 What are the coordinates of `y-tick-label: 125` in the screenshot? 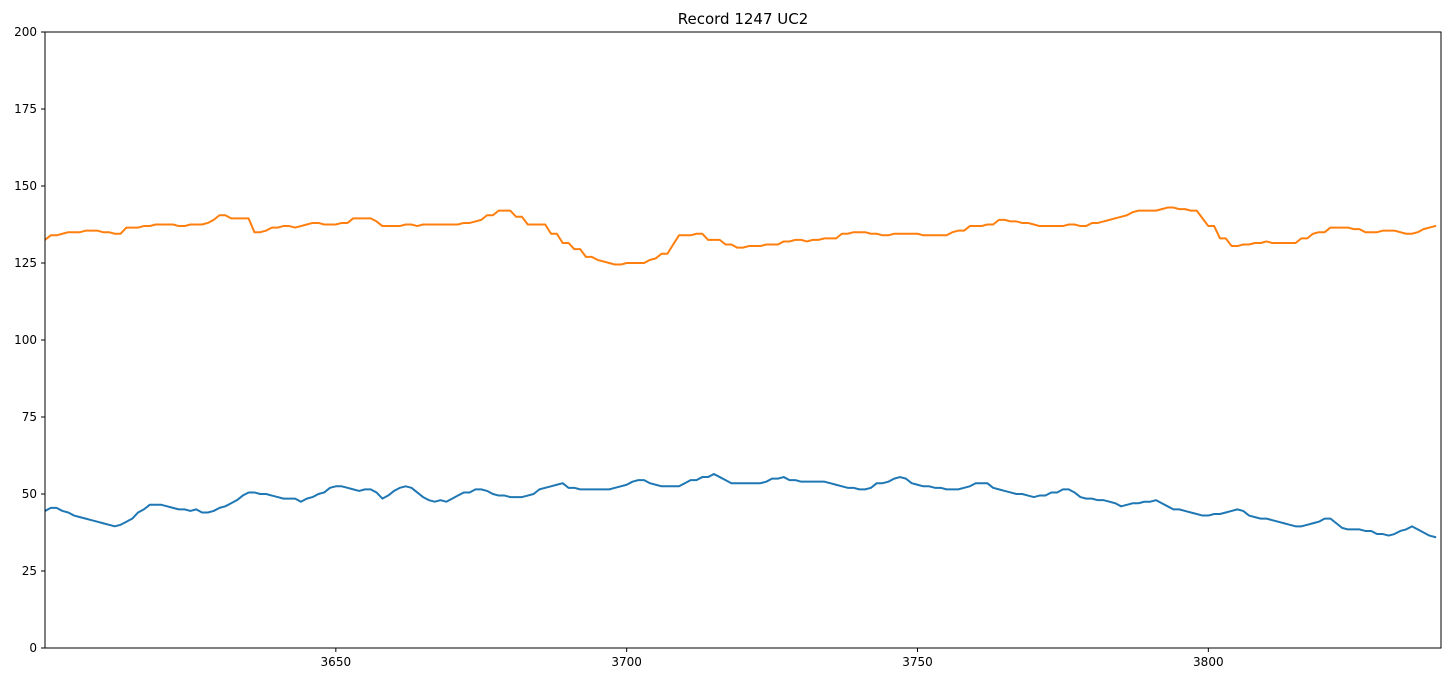 It's located at (25, 263).